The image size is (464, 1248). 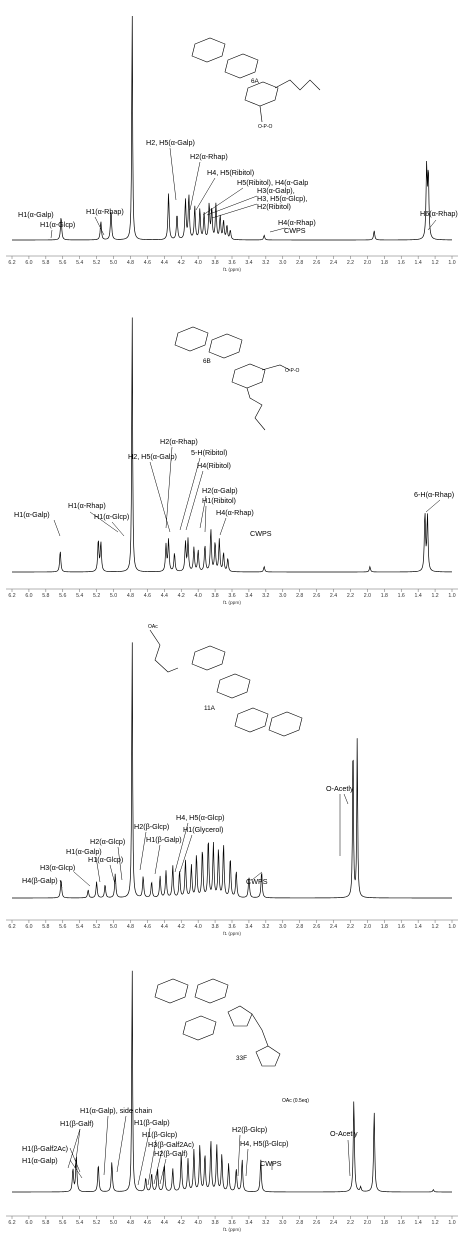 I want to click on structure-11a-drawing: OAc, so click(x=225, y=680).